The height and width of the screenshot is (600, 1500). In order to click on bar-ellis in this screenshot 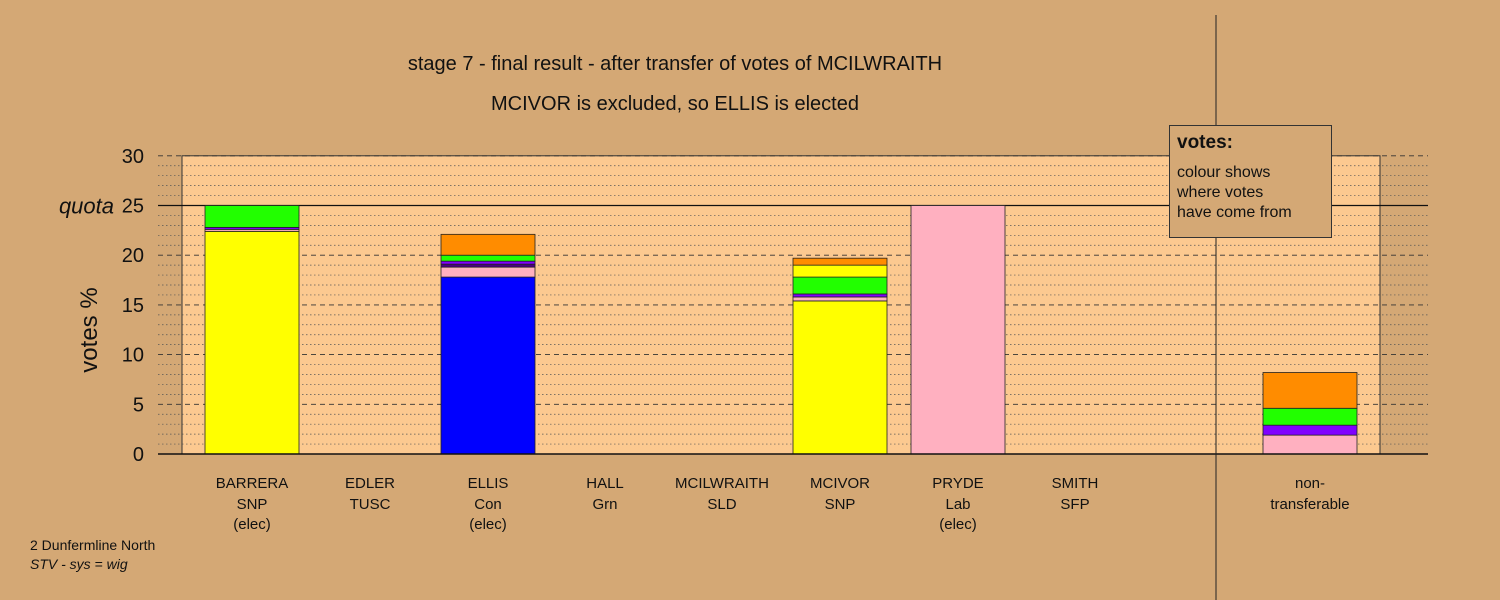, I will do `click(488, 344)`.